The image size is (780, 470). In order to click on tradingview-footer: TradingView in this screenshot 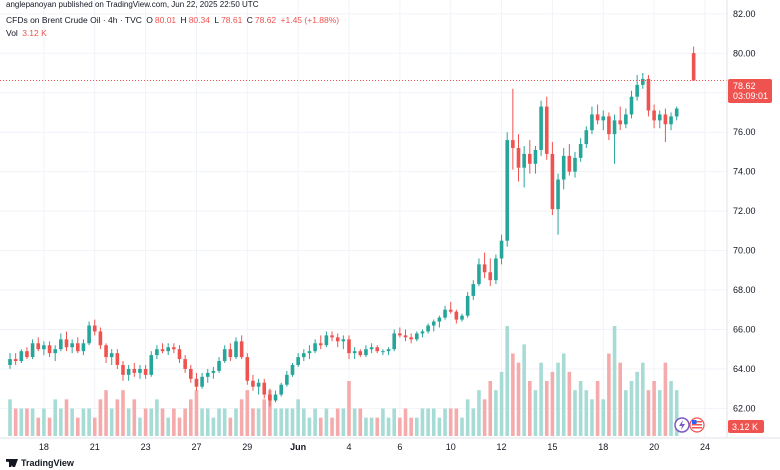, I will do `click(40, 463)`.